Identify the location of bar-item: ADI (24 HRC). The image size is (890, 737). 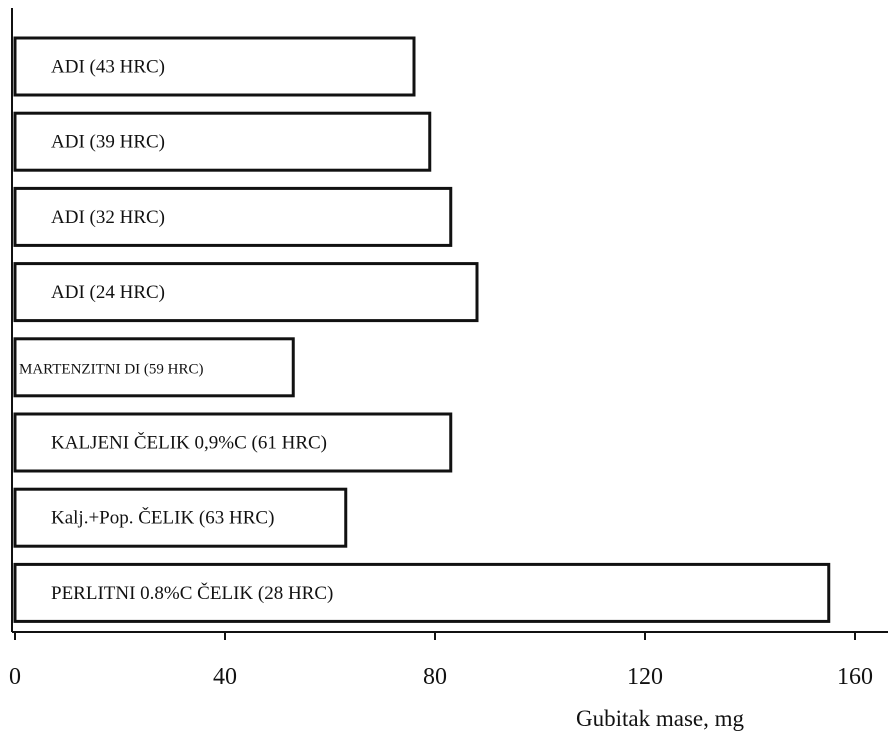
(246, 292).